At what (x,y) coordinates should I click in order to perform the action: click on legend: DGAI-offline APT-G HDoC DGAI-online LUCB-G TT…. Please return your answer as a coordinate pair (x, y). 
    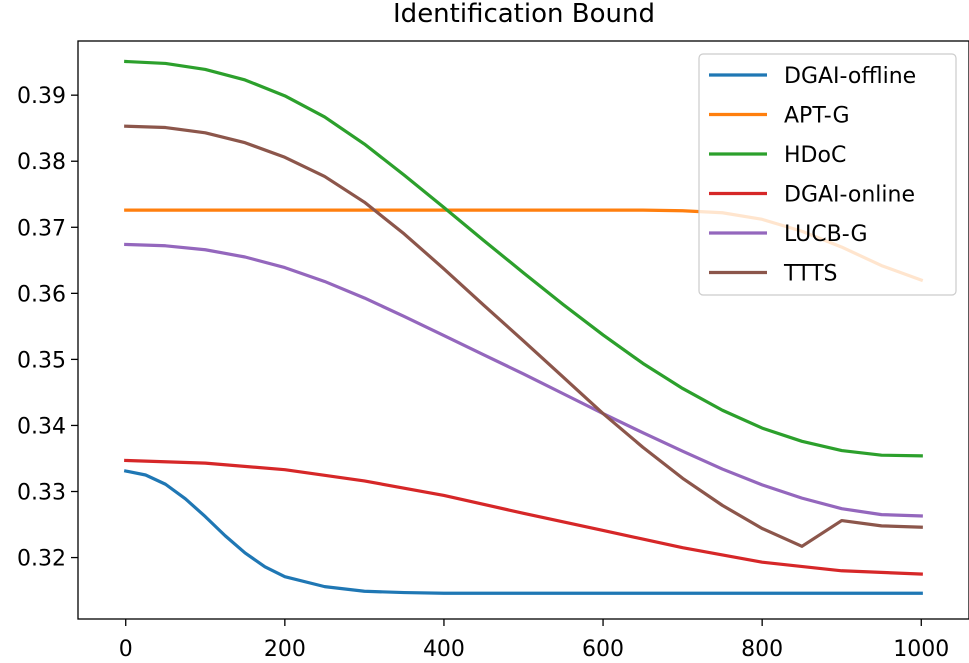
    Looking at the image, I should click on (827, 174).